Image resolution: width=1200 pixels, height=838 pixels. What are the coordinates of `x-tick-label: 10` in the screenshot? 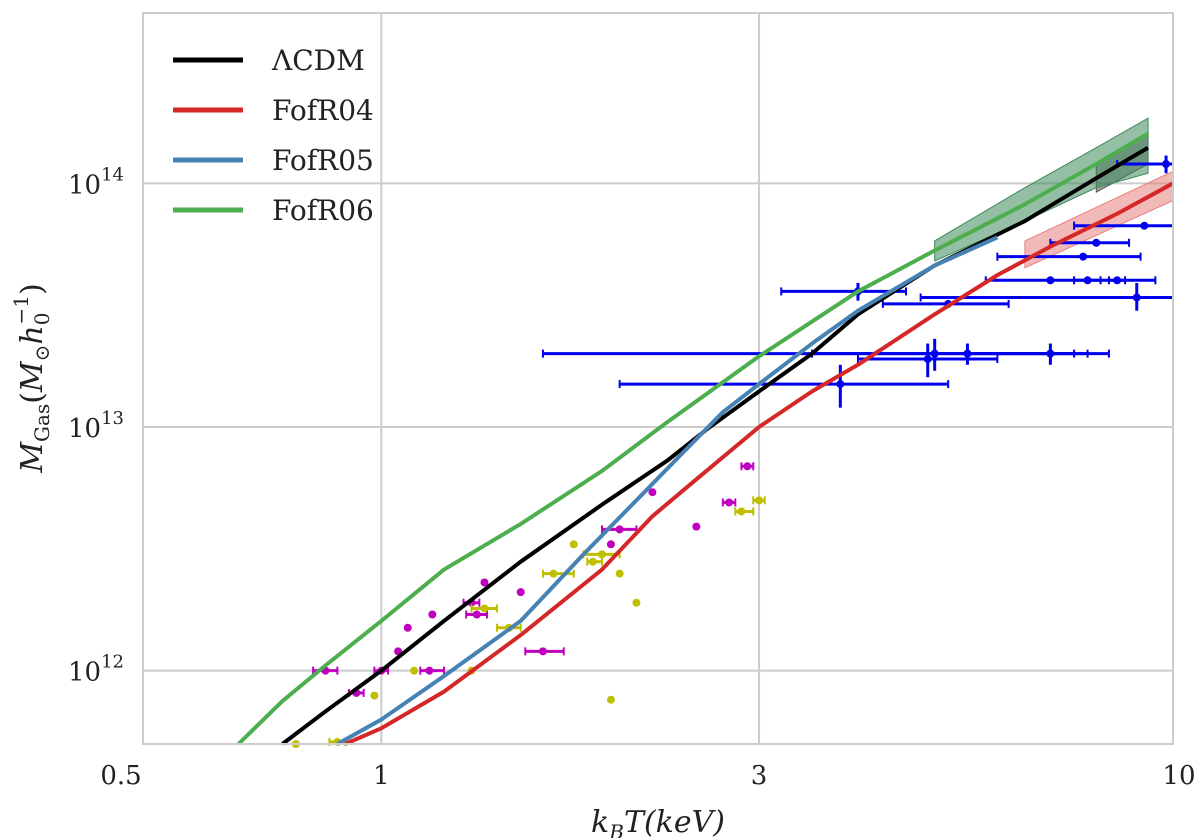 It's located at (1178, 776).